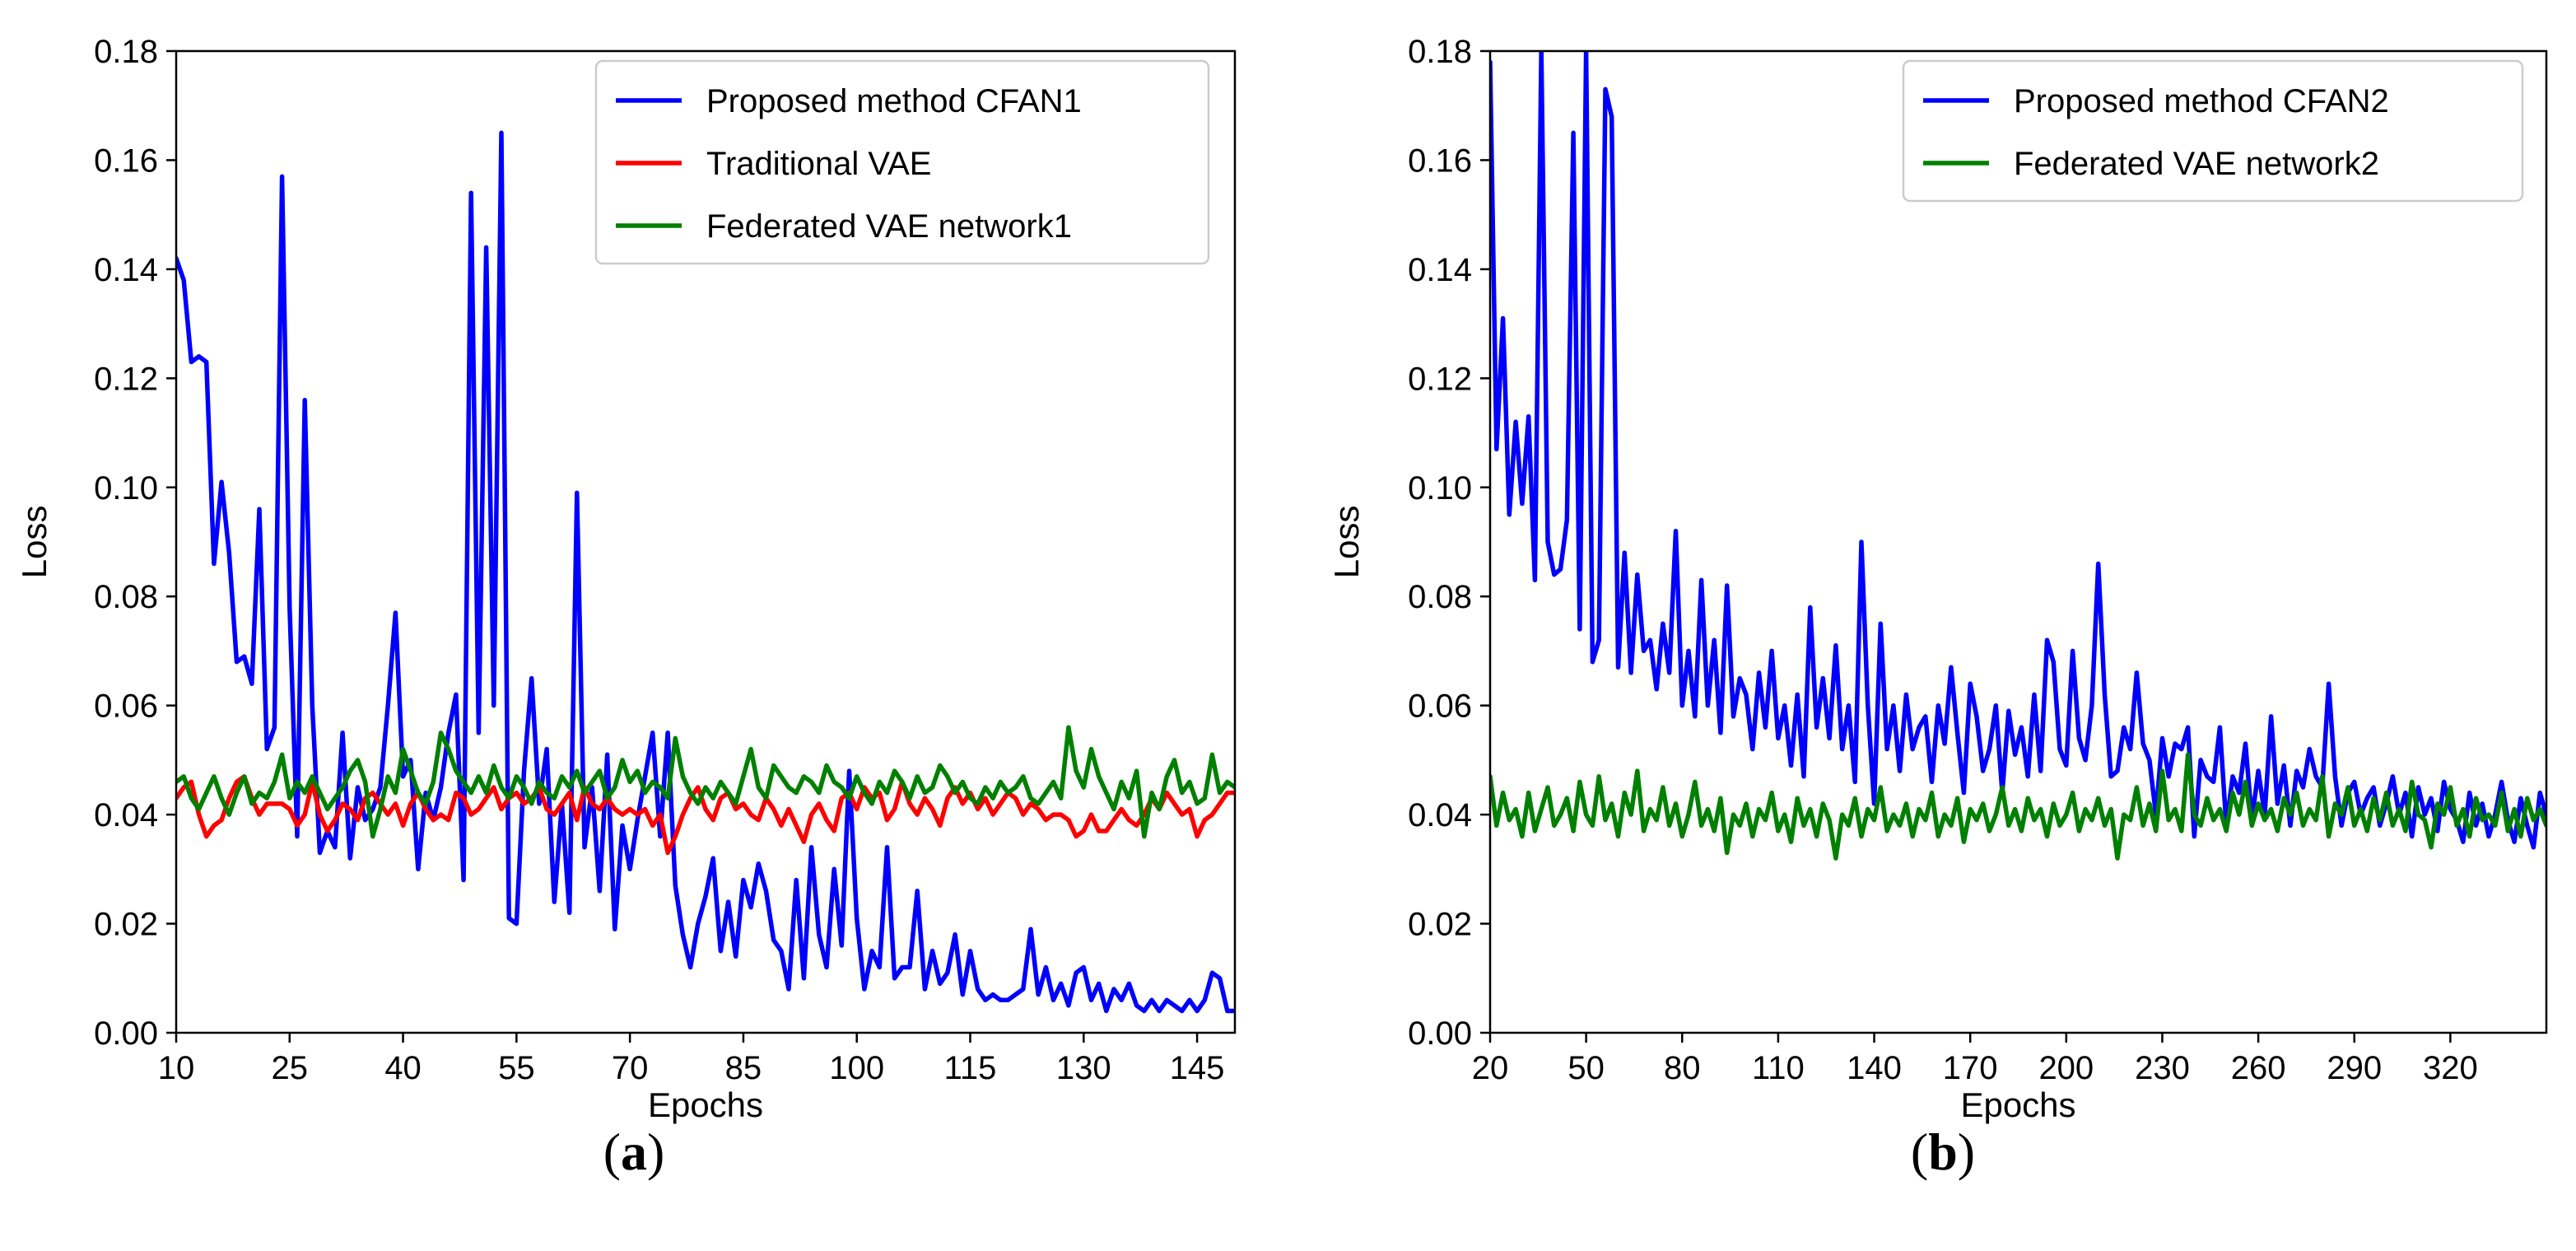  I want to click on legend-label: Proposed method CFAN1, so click(894, 101).